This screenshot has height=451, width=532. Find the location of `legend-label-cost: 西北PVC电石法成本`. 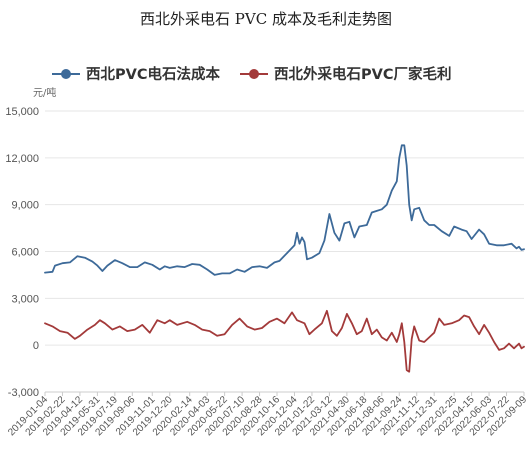

legend-label-cost: 西北PVC电石法成本 is located at coordinates (153, 74).